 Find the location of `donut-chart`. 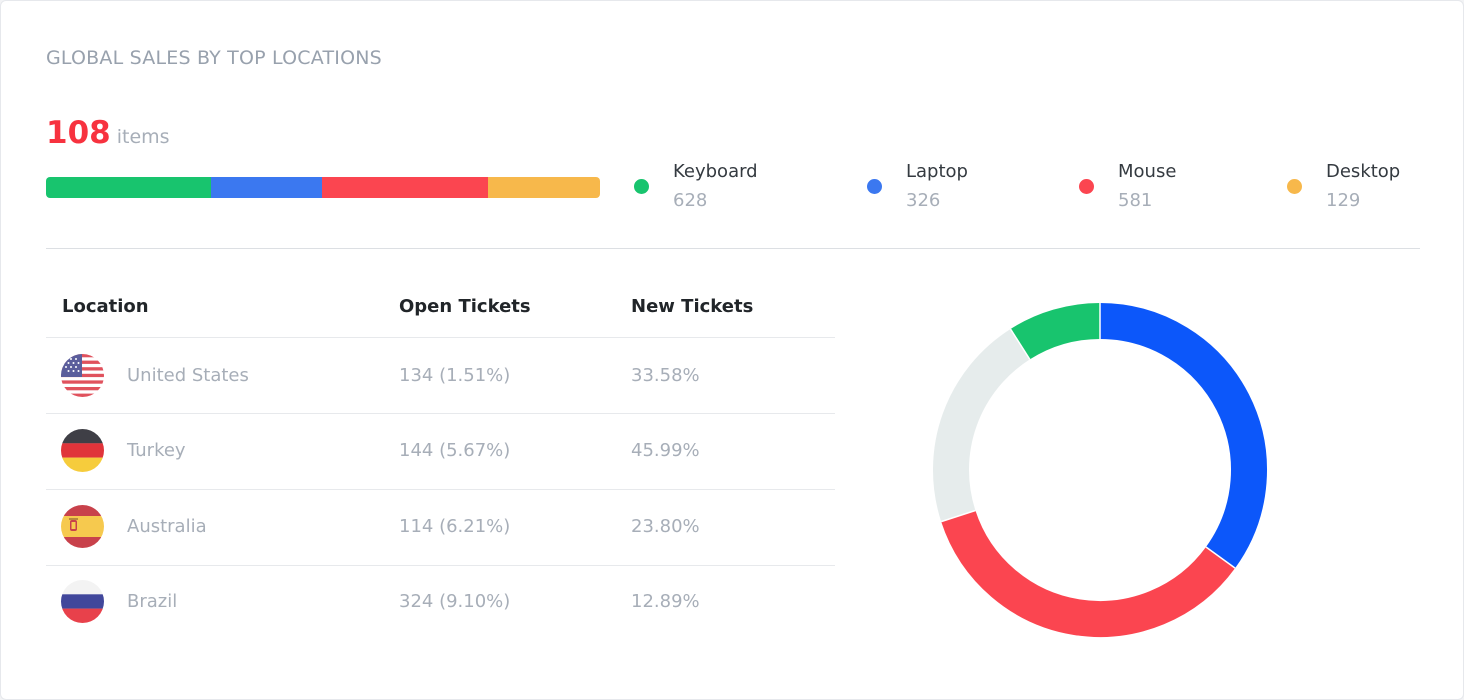

donut-chart is located at coordinates (1100, 470).